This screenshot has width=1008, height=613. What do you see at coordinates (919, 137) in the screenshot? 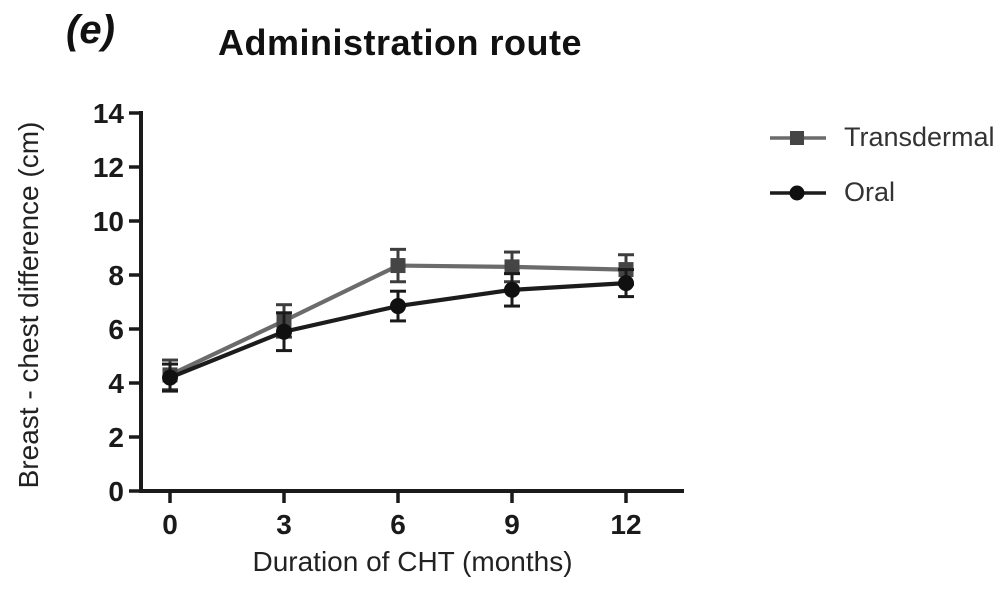
I see `legend-label-transdermal: Transdermal` at bounding box center [919, 137].